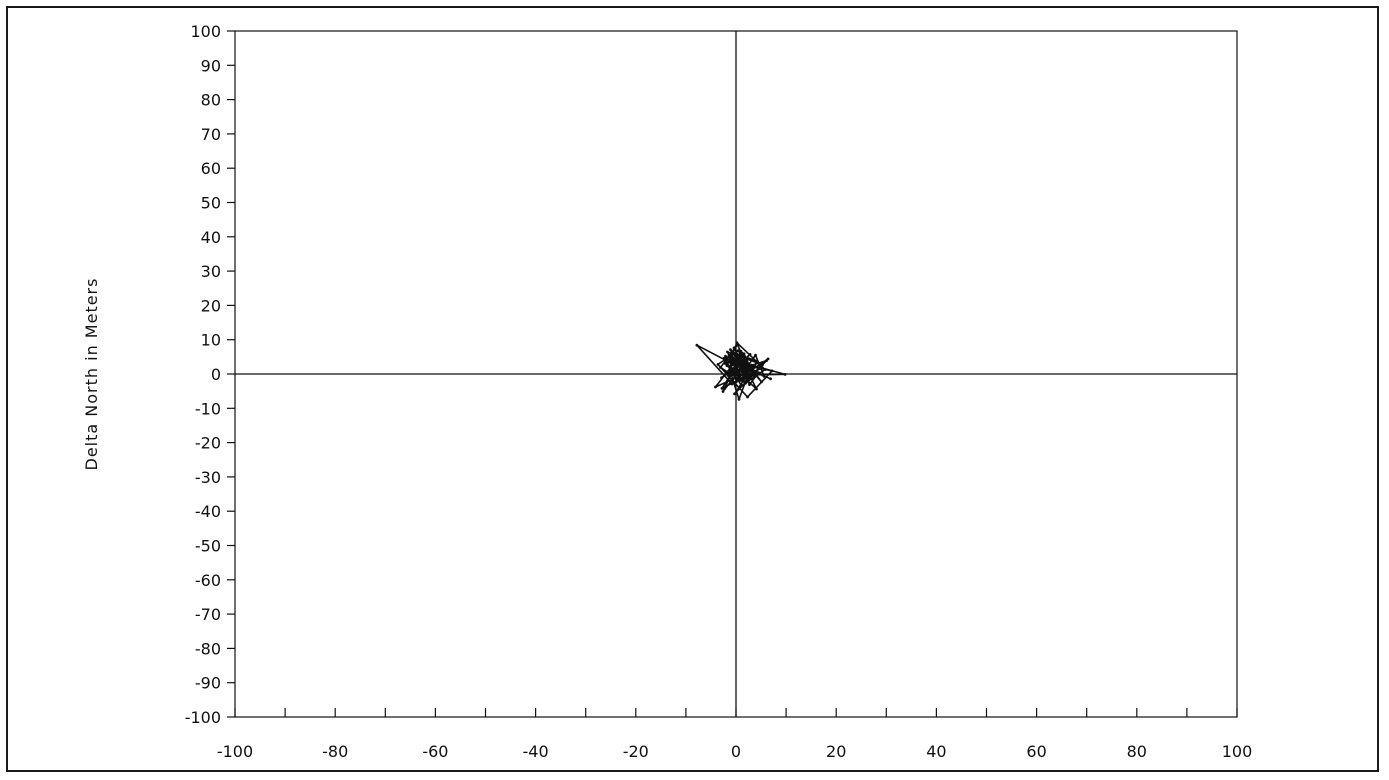  I want to click on y-tick-label: 50, so click(211, 203).